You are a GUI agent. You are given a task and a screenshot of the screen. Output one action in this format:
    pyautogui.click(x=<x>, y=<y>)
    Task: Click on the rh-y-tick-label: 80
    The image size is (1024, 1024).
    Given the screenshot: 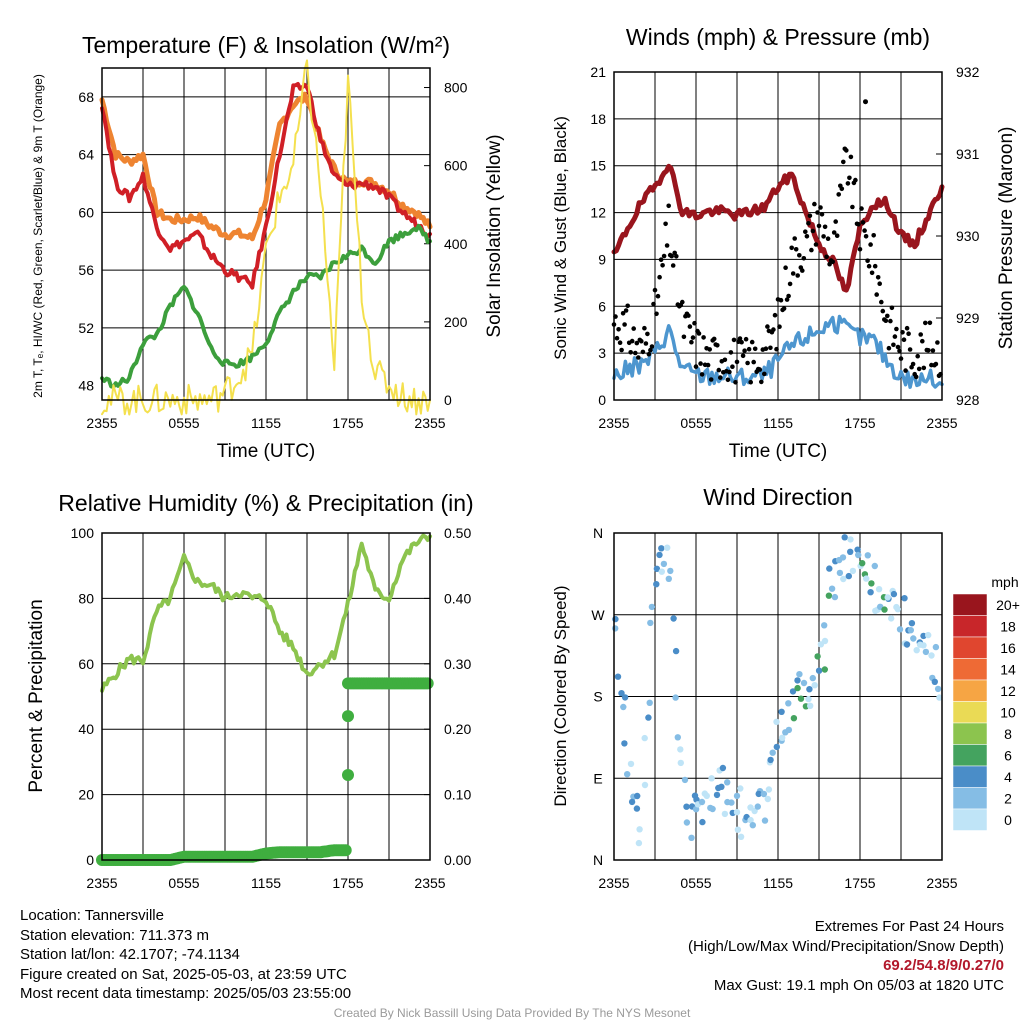 What is the action you would take?
    pyautogui.click(x=86, y=598)
    